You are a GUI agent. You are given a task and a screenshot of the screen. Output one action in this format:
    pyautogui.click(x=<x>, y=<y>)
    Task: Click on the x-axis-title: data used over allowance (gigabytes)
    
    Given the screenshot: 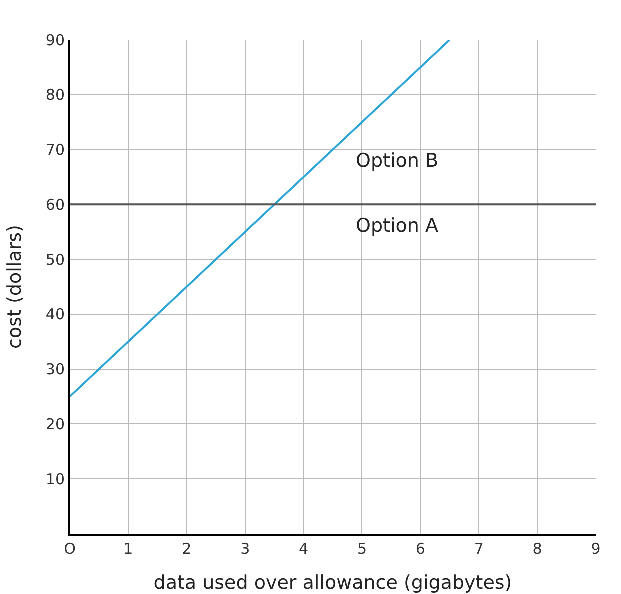 What is the action you would take?
    pyautogui.click(x=333, y=583)
    